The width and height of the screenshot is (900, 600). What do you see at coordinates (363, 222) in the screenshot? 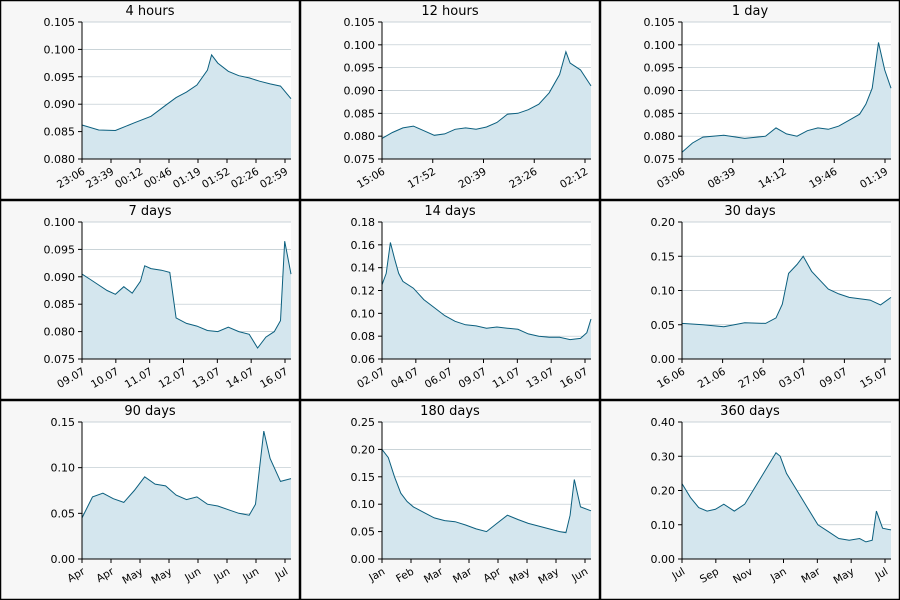
I see `y-tick-label: 0.18` at bounding box center [363, 222].